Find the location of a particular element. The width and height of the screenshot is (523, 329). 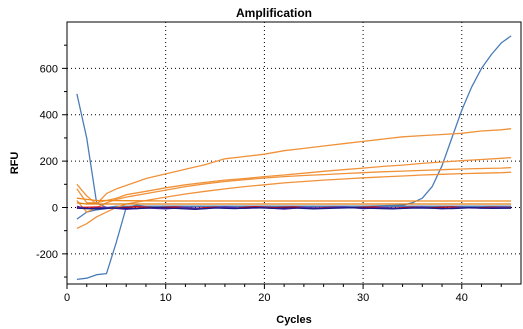

x-tick-label: 10 is located at coordinates (166, 298).